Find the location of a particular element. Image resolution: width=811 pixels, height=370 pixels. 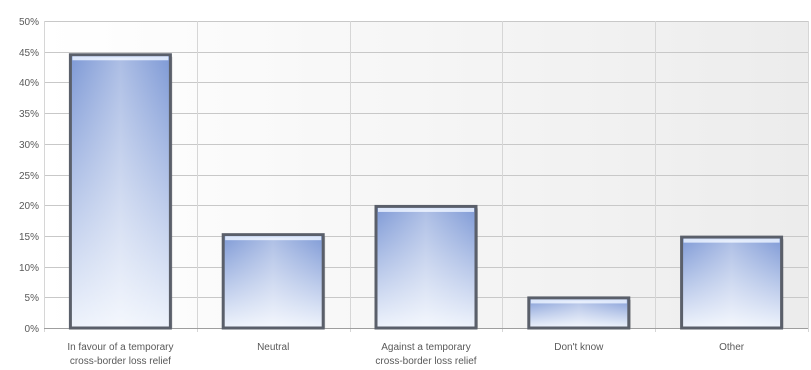

y-tick-label: 40% is located at coordinates (29, 83).